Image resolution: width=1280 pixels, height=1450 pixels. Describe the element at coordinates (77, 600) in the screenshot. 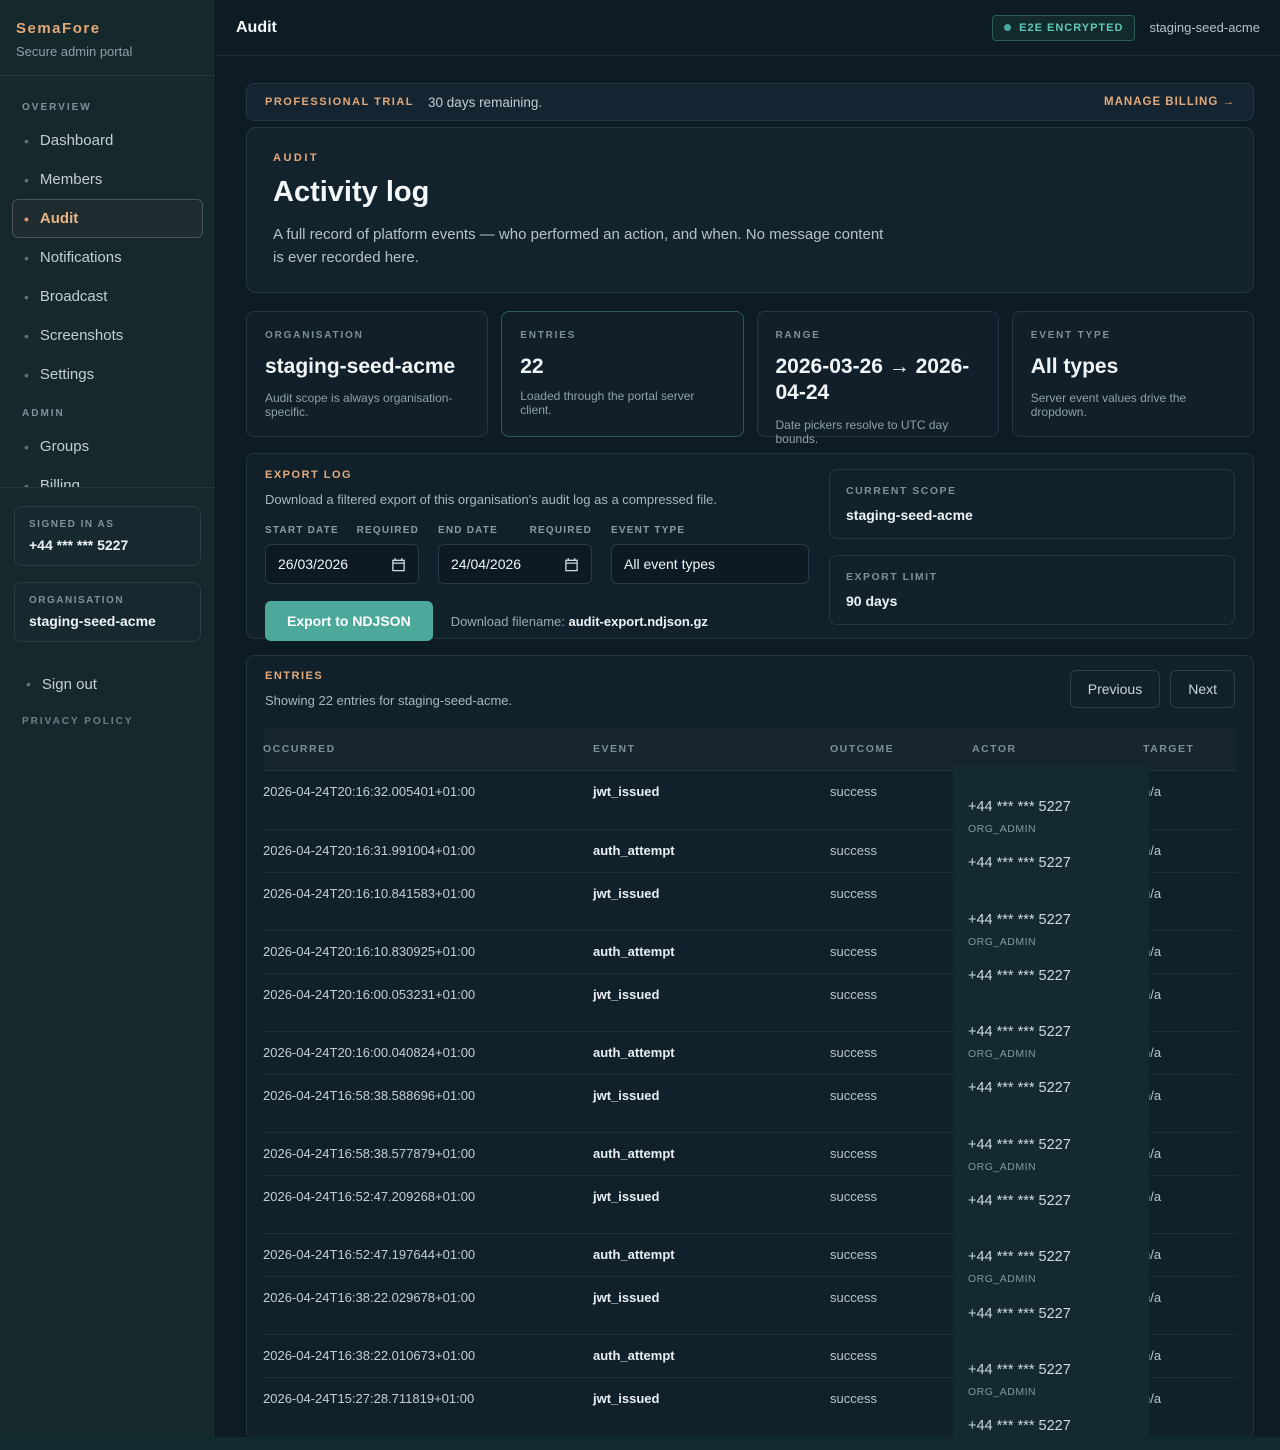

I see `organisation-label: ORGANISATION` at that location.